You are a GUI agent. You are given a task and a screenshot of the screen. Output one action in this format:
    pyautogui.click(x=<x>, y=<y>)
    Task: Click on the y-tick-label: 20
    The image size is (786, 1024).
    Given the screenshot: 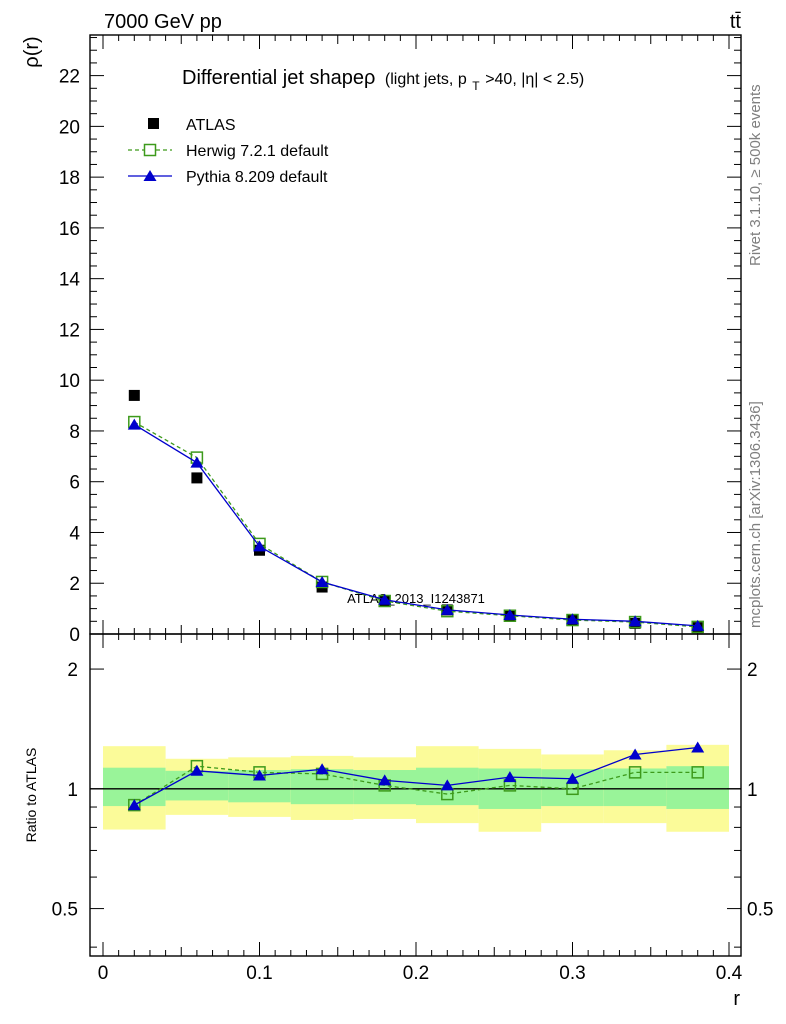 What is the action you would take?
    pyautogui.click(x=69, y=127)
    